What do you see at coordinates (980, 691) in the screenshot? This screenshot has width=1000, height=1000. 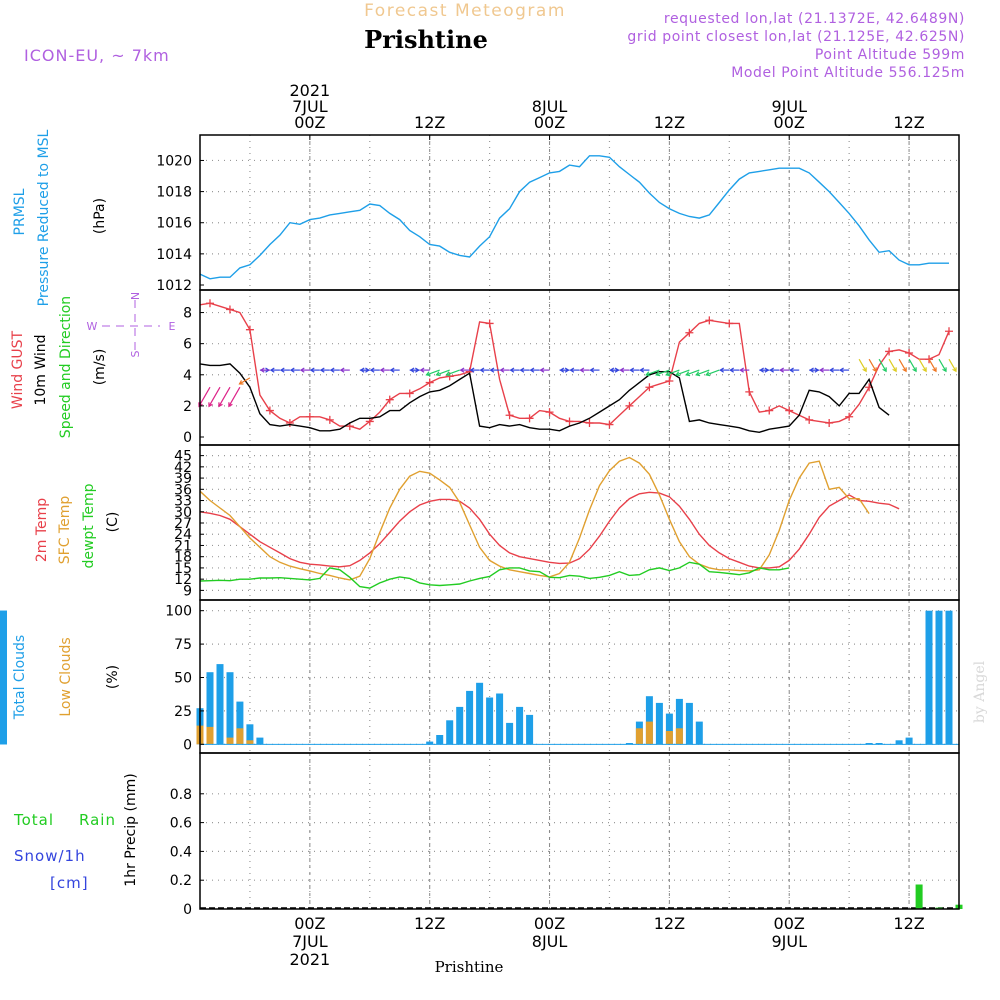 I see `watermark: by Angel` at bounding box center [980, 691].